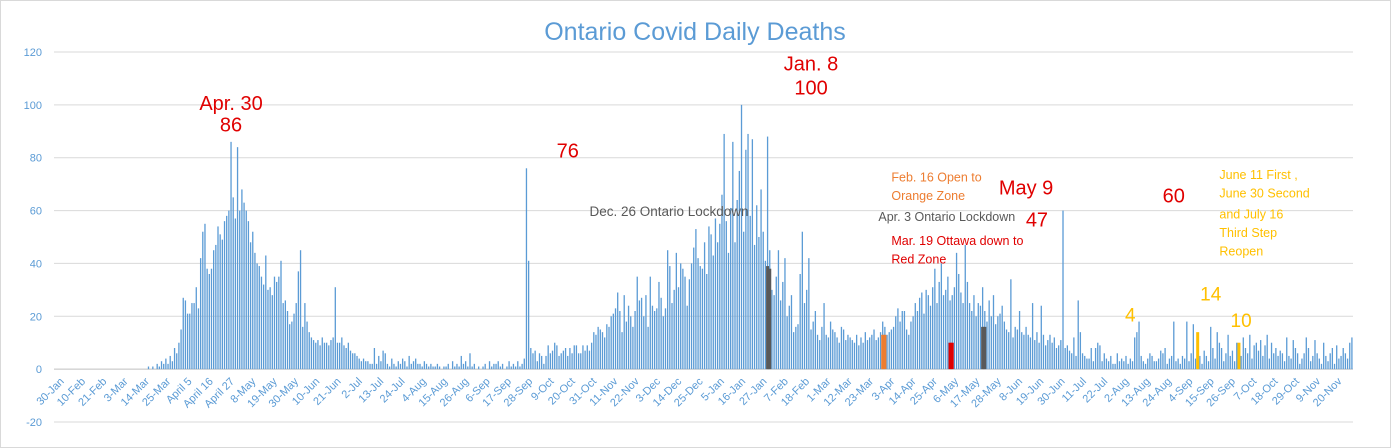  What do you see at coordinates (36, 159) in the screenshot?
I see `y-tick-label: 80` at bounding box center [36, 159].